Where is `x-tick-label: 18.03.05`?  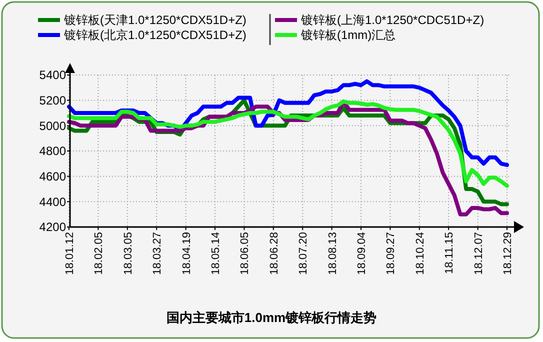 x-tick-label: 18.03.05 is located at coordinates (128, 253).